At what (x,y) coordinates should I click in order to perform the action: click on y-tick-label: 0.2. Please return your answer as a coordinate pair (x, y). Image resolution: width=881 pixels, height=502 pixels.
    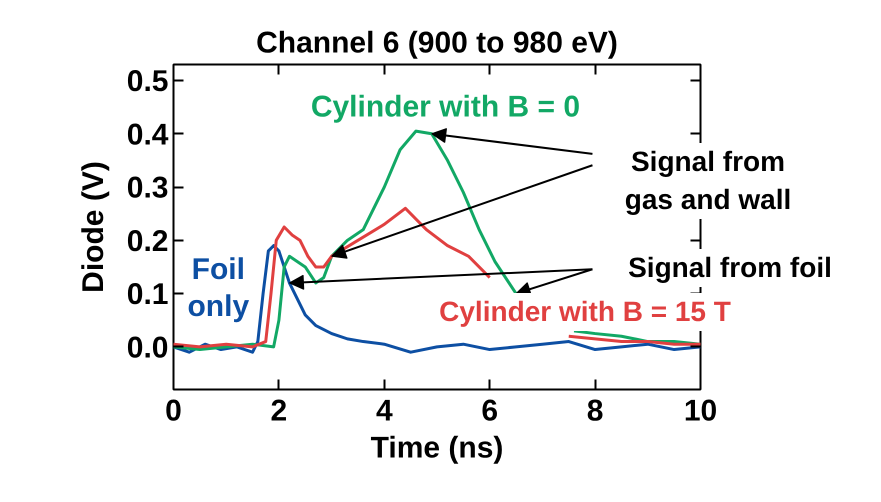
    Looking at the image, I should click on (147, 241).